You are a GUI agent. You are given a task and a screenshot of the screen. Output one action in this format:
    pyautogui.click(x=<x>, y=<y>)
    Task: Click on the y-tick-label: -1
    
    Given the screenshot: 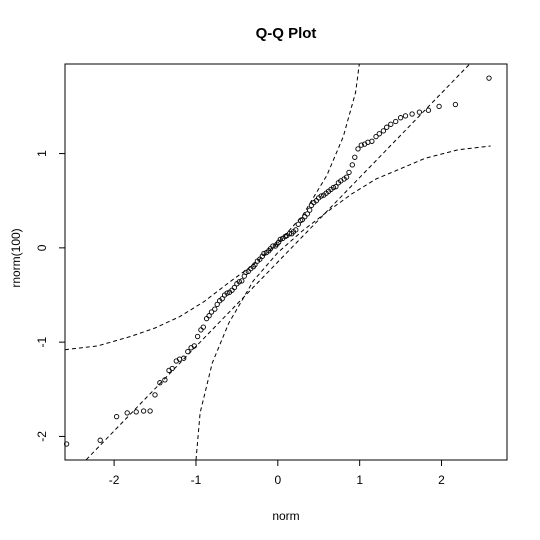 What is the action you would take?
    pyautogui.click(x=42, y=341)
    